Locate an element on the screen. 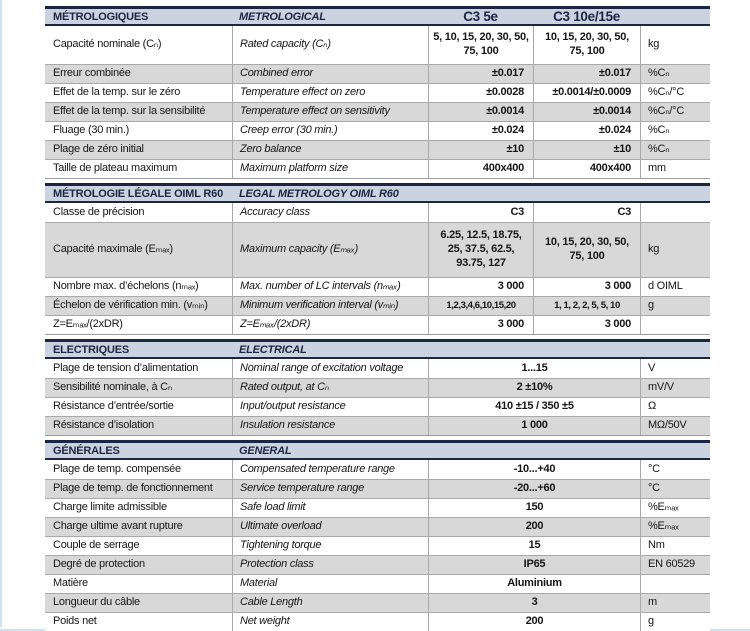  value-c3-5e: C3 is located at coordinates (480, 212).